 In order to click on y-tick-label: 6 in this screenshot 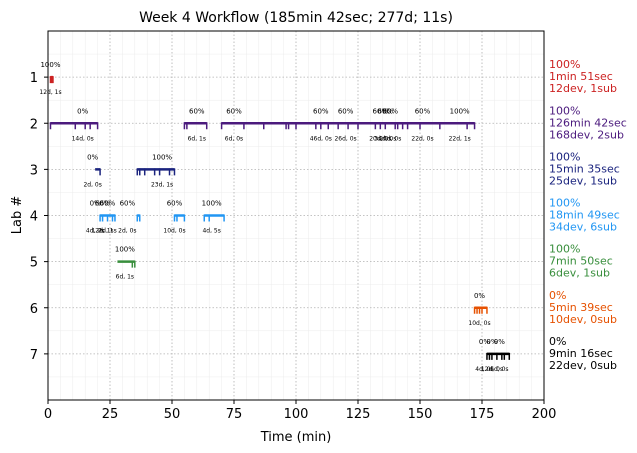, I will do `click(34, 309)`.